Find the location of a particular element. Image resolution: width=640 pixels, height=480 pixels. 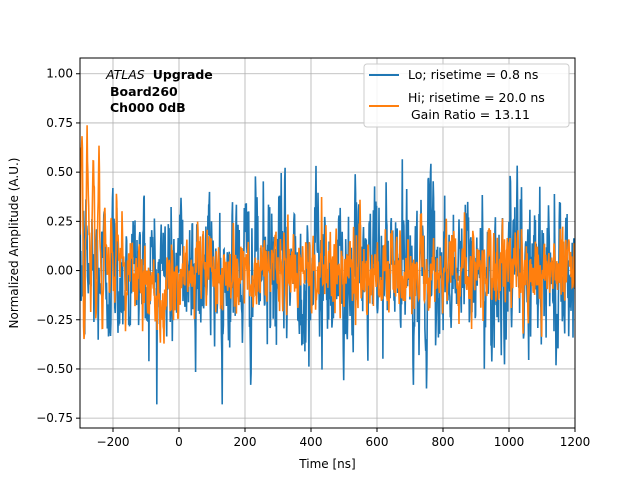

annotation-atlas: ATLAS is located at coordinates (125, 74).